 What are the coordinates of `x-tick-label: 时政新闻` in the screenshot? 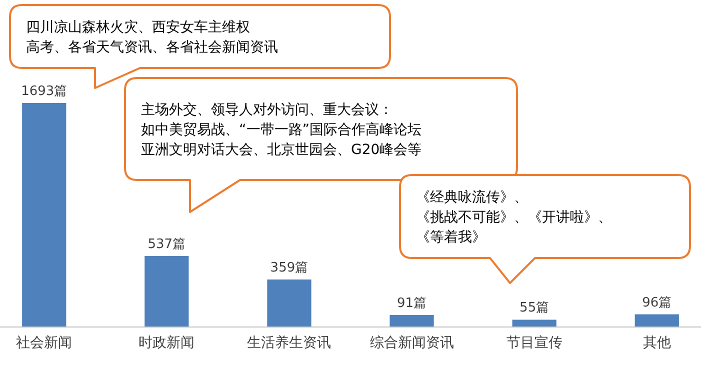 It's located at (166, 342).